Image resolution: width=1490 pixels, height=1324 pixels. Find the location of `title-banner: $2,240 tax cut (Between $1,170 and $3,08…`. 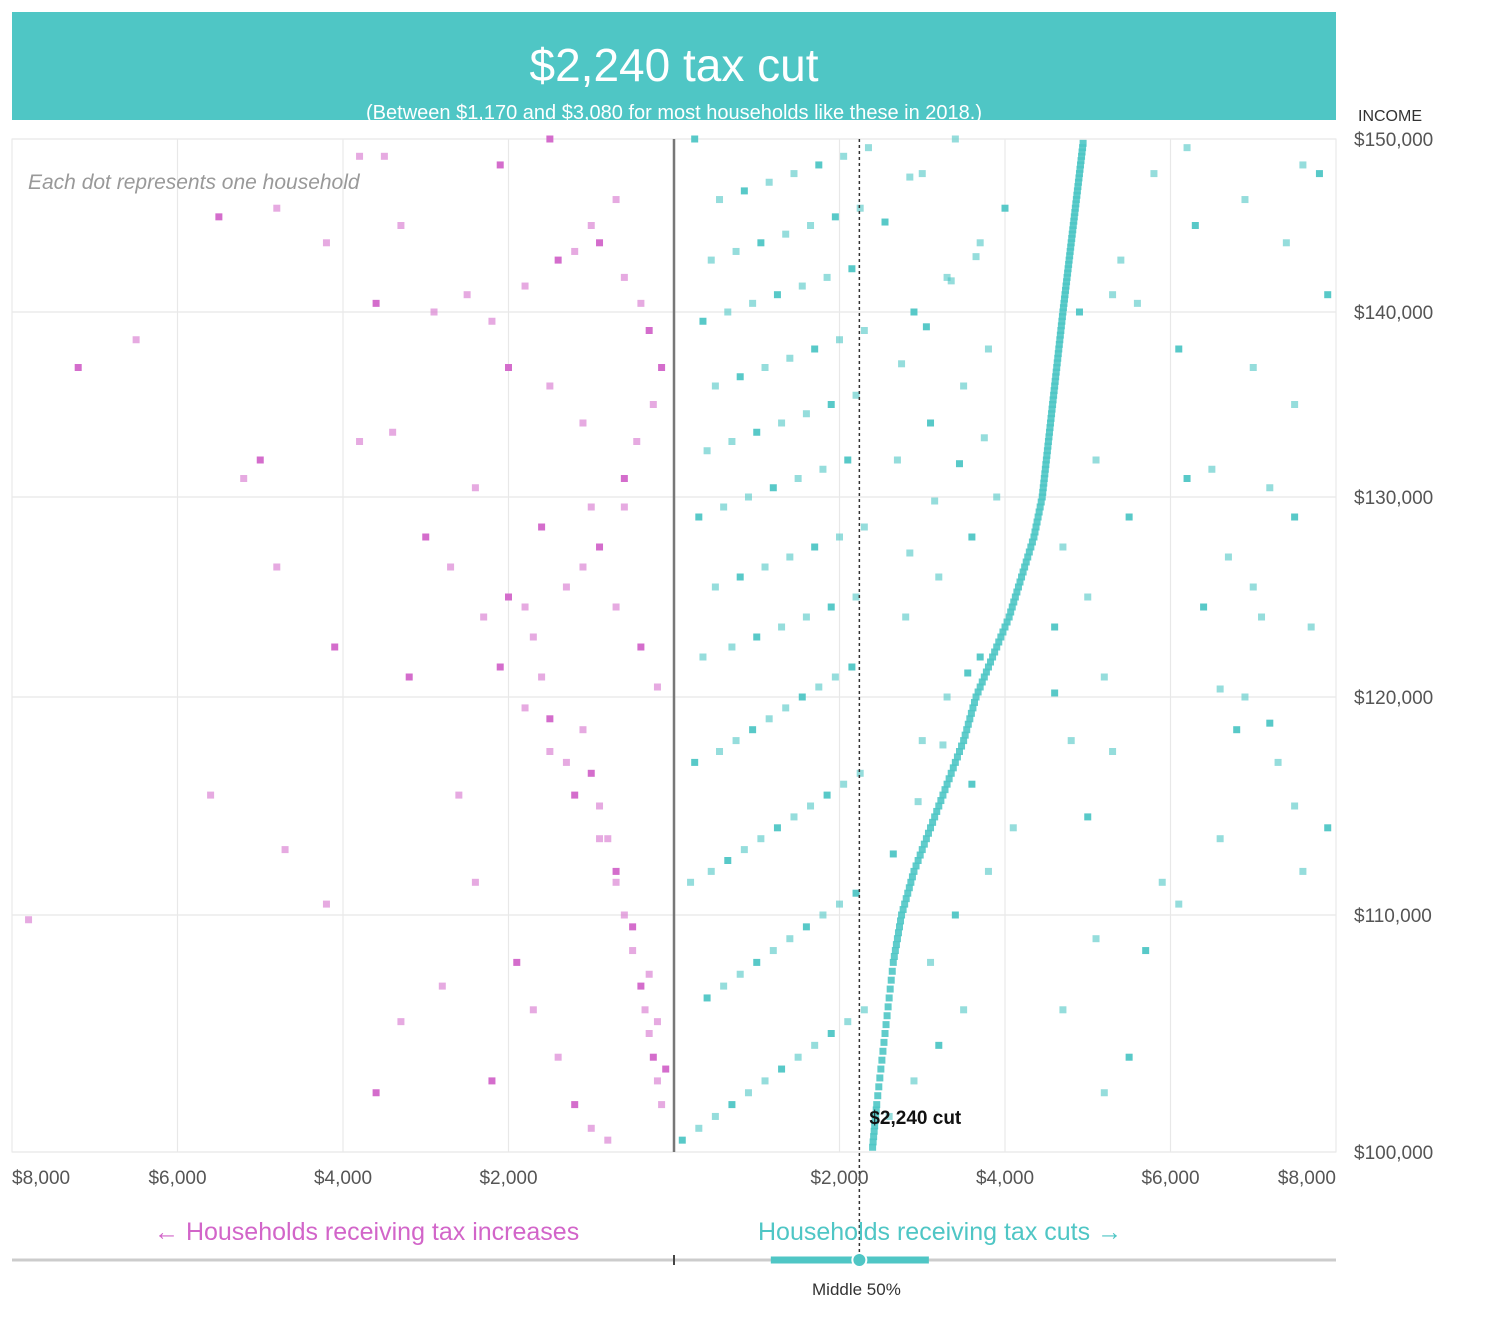

title-banner: $2,240 tax cut (Between $1,170 and $3,08… is located at coordinates (674, 68).